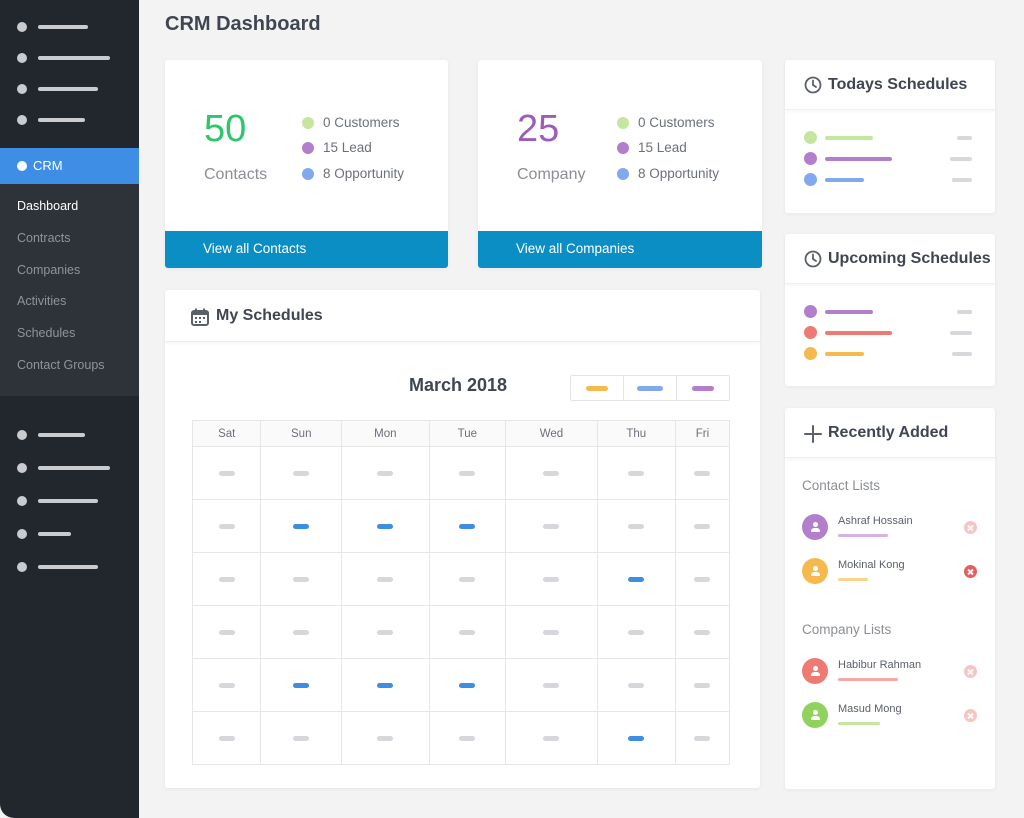  I want to click on filter-blue-button, so click(650, 388).